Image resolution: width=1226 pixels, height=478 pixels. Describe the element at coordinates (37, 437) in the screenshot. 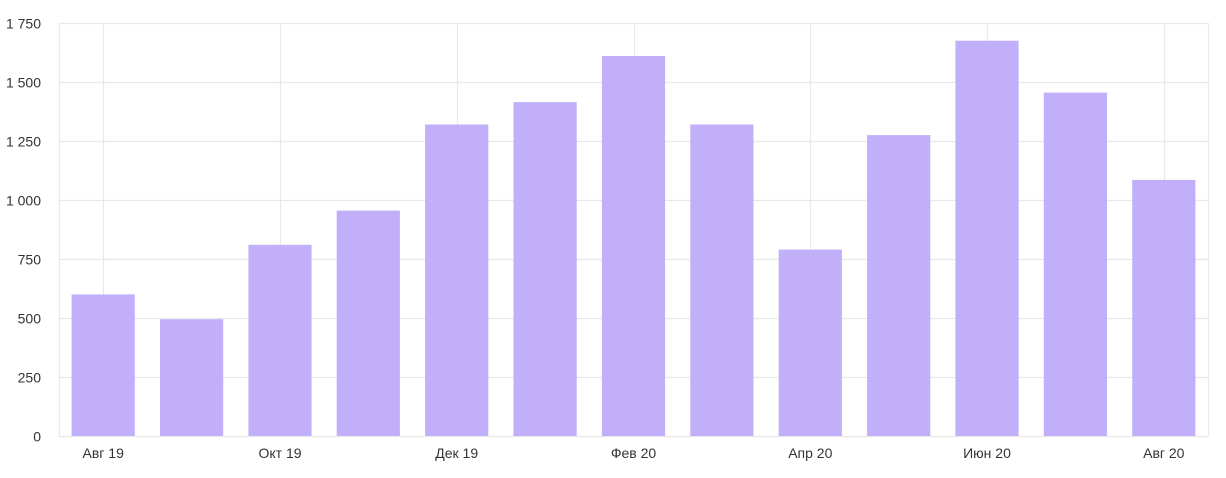

I see `y-tick-label: 0` at that location.